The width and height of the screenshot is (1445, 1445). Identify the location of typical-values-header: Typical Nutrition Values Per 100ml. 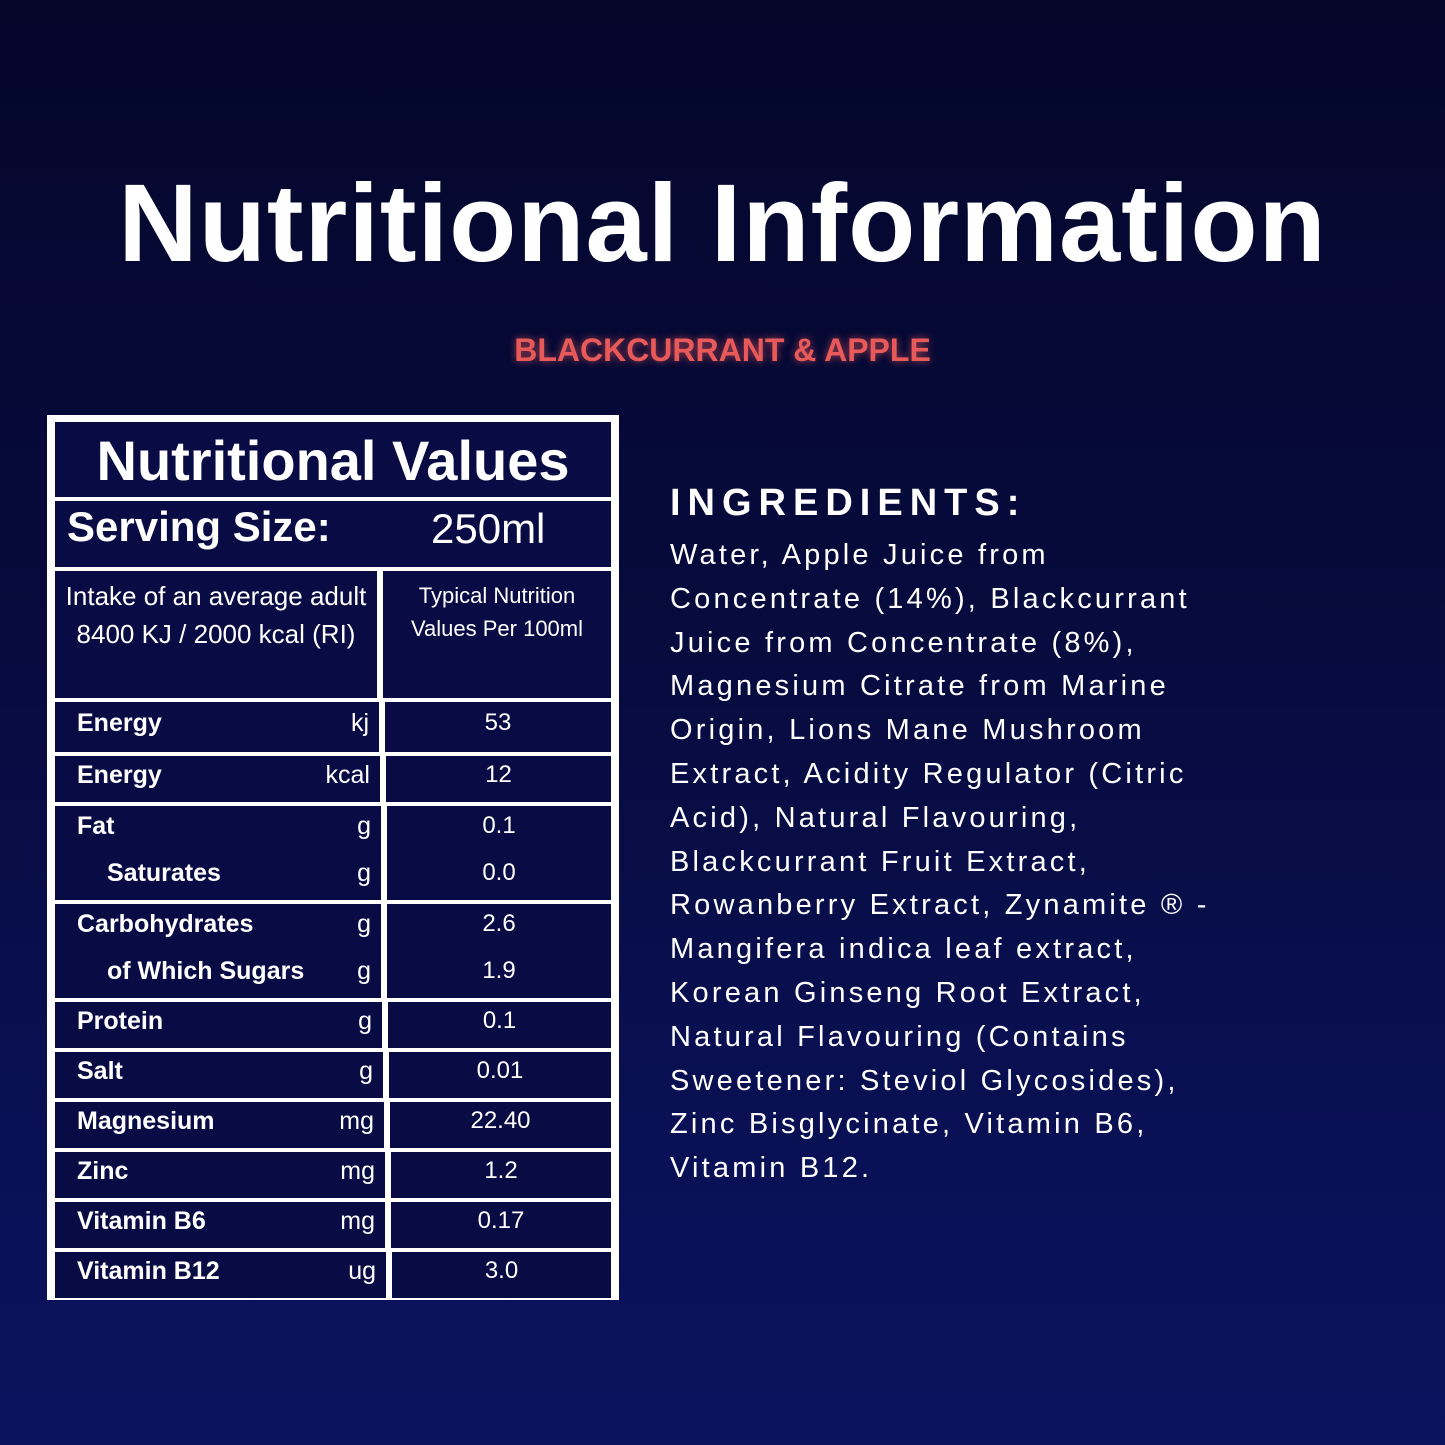
(497, 634).